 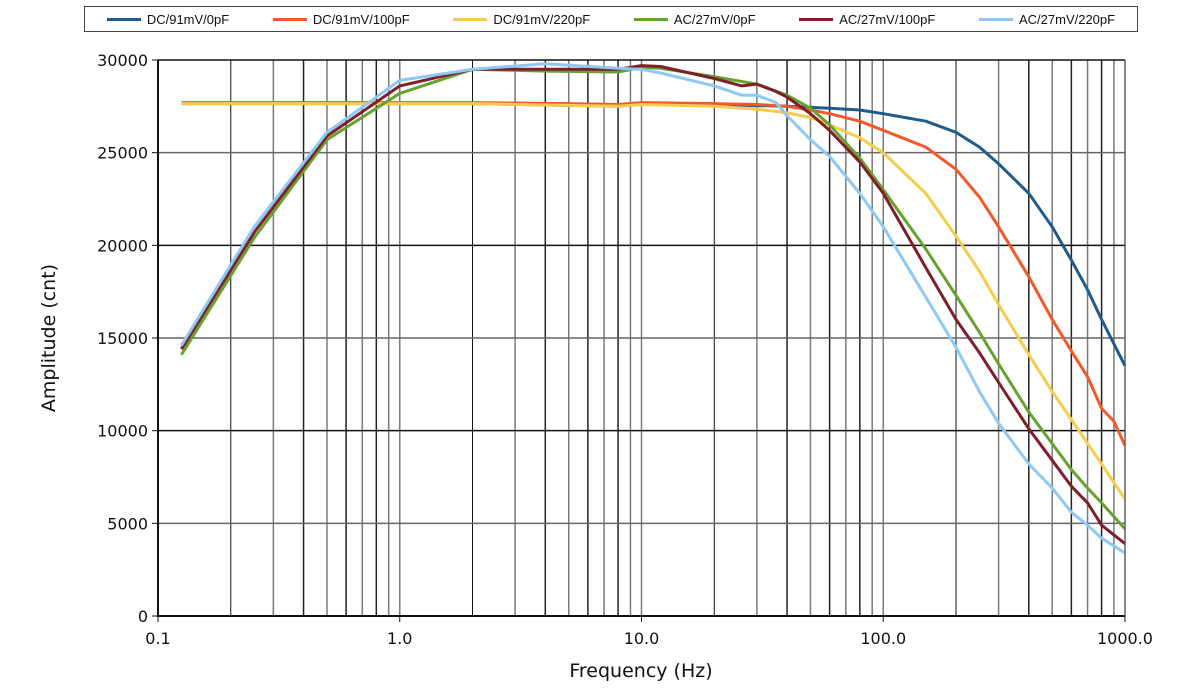 I want to click on legend-item: DC/91mV/0pF, so click(x=168, y=19).